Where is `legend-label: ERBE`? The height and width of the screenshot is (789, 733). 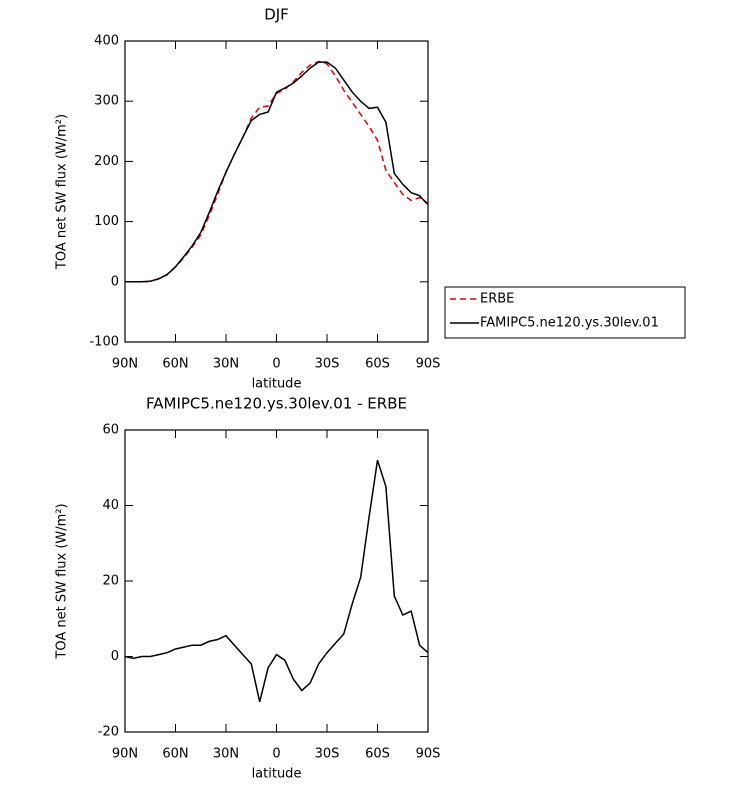 legend-label: ERBE is located at coordinates (497, 299).